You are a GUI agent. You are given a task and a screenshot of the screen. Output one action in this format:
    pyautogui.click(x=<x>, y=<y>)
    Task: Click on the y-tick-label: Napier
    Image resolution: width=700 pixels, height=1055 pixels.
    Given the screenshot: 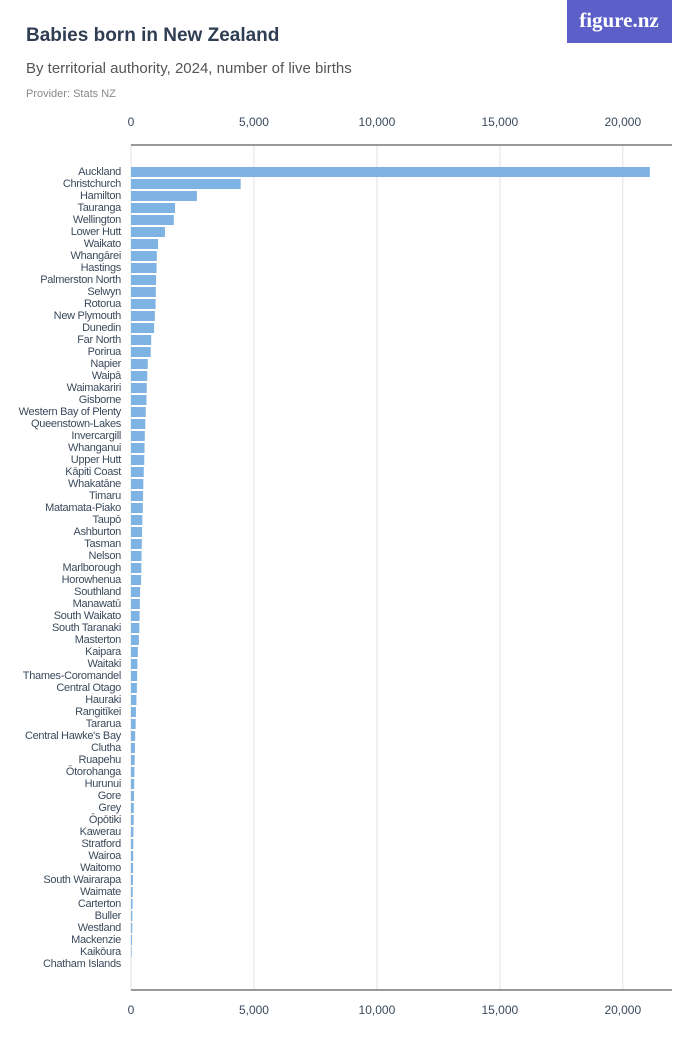 What is the action you would take?
    pyautogui.click(x=105, y=364)
    